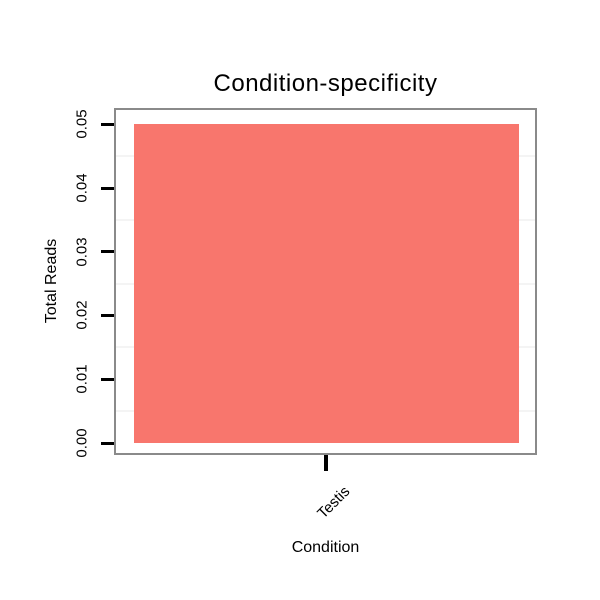 The height and width of the screenshot is (600, 600). What do you see at coordinates (82, 315) in the screenshot?
I see `y-tick-label: 0.02` at bounding box center [82, 315].